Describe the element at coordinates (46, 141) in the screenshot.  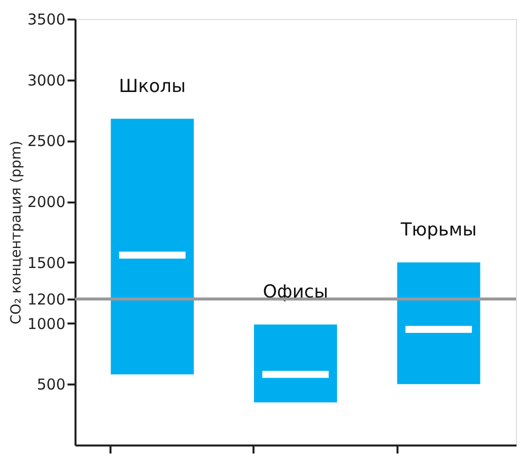
I see `y-tick-label: 2500` at that location.